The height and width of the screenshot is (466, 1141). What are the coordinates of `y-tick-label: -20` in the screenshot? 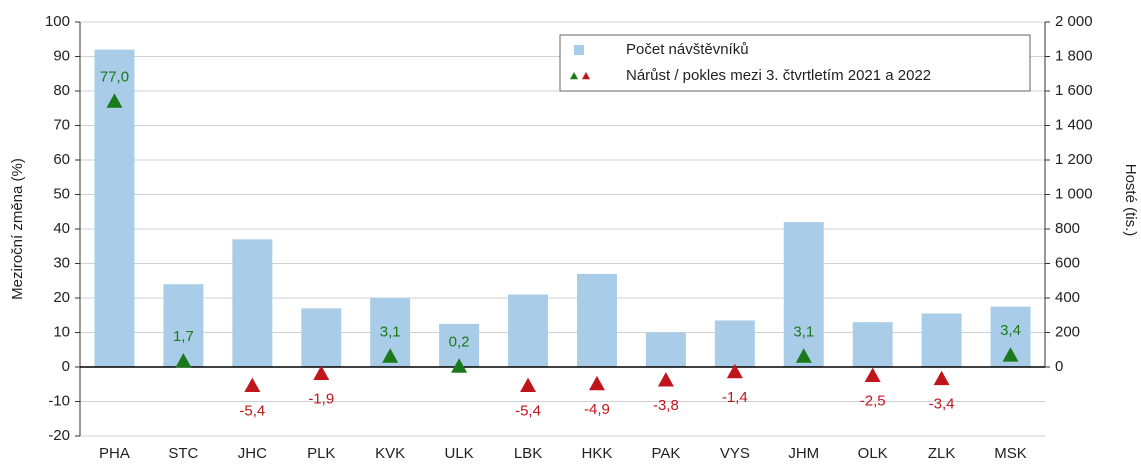 It's located at (59, 435).